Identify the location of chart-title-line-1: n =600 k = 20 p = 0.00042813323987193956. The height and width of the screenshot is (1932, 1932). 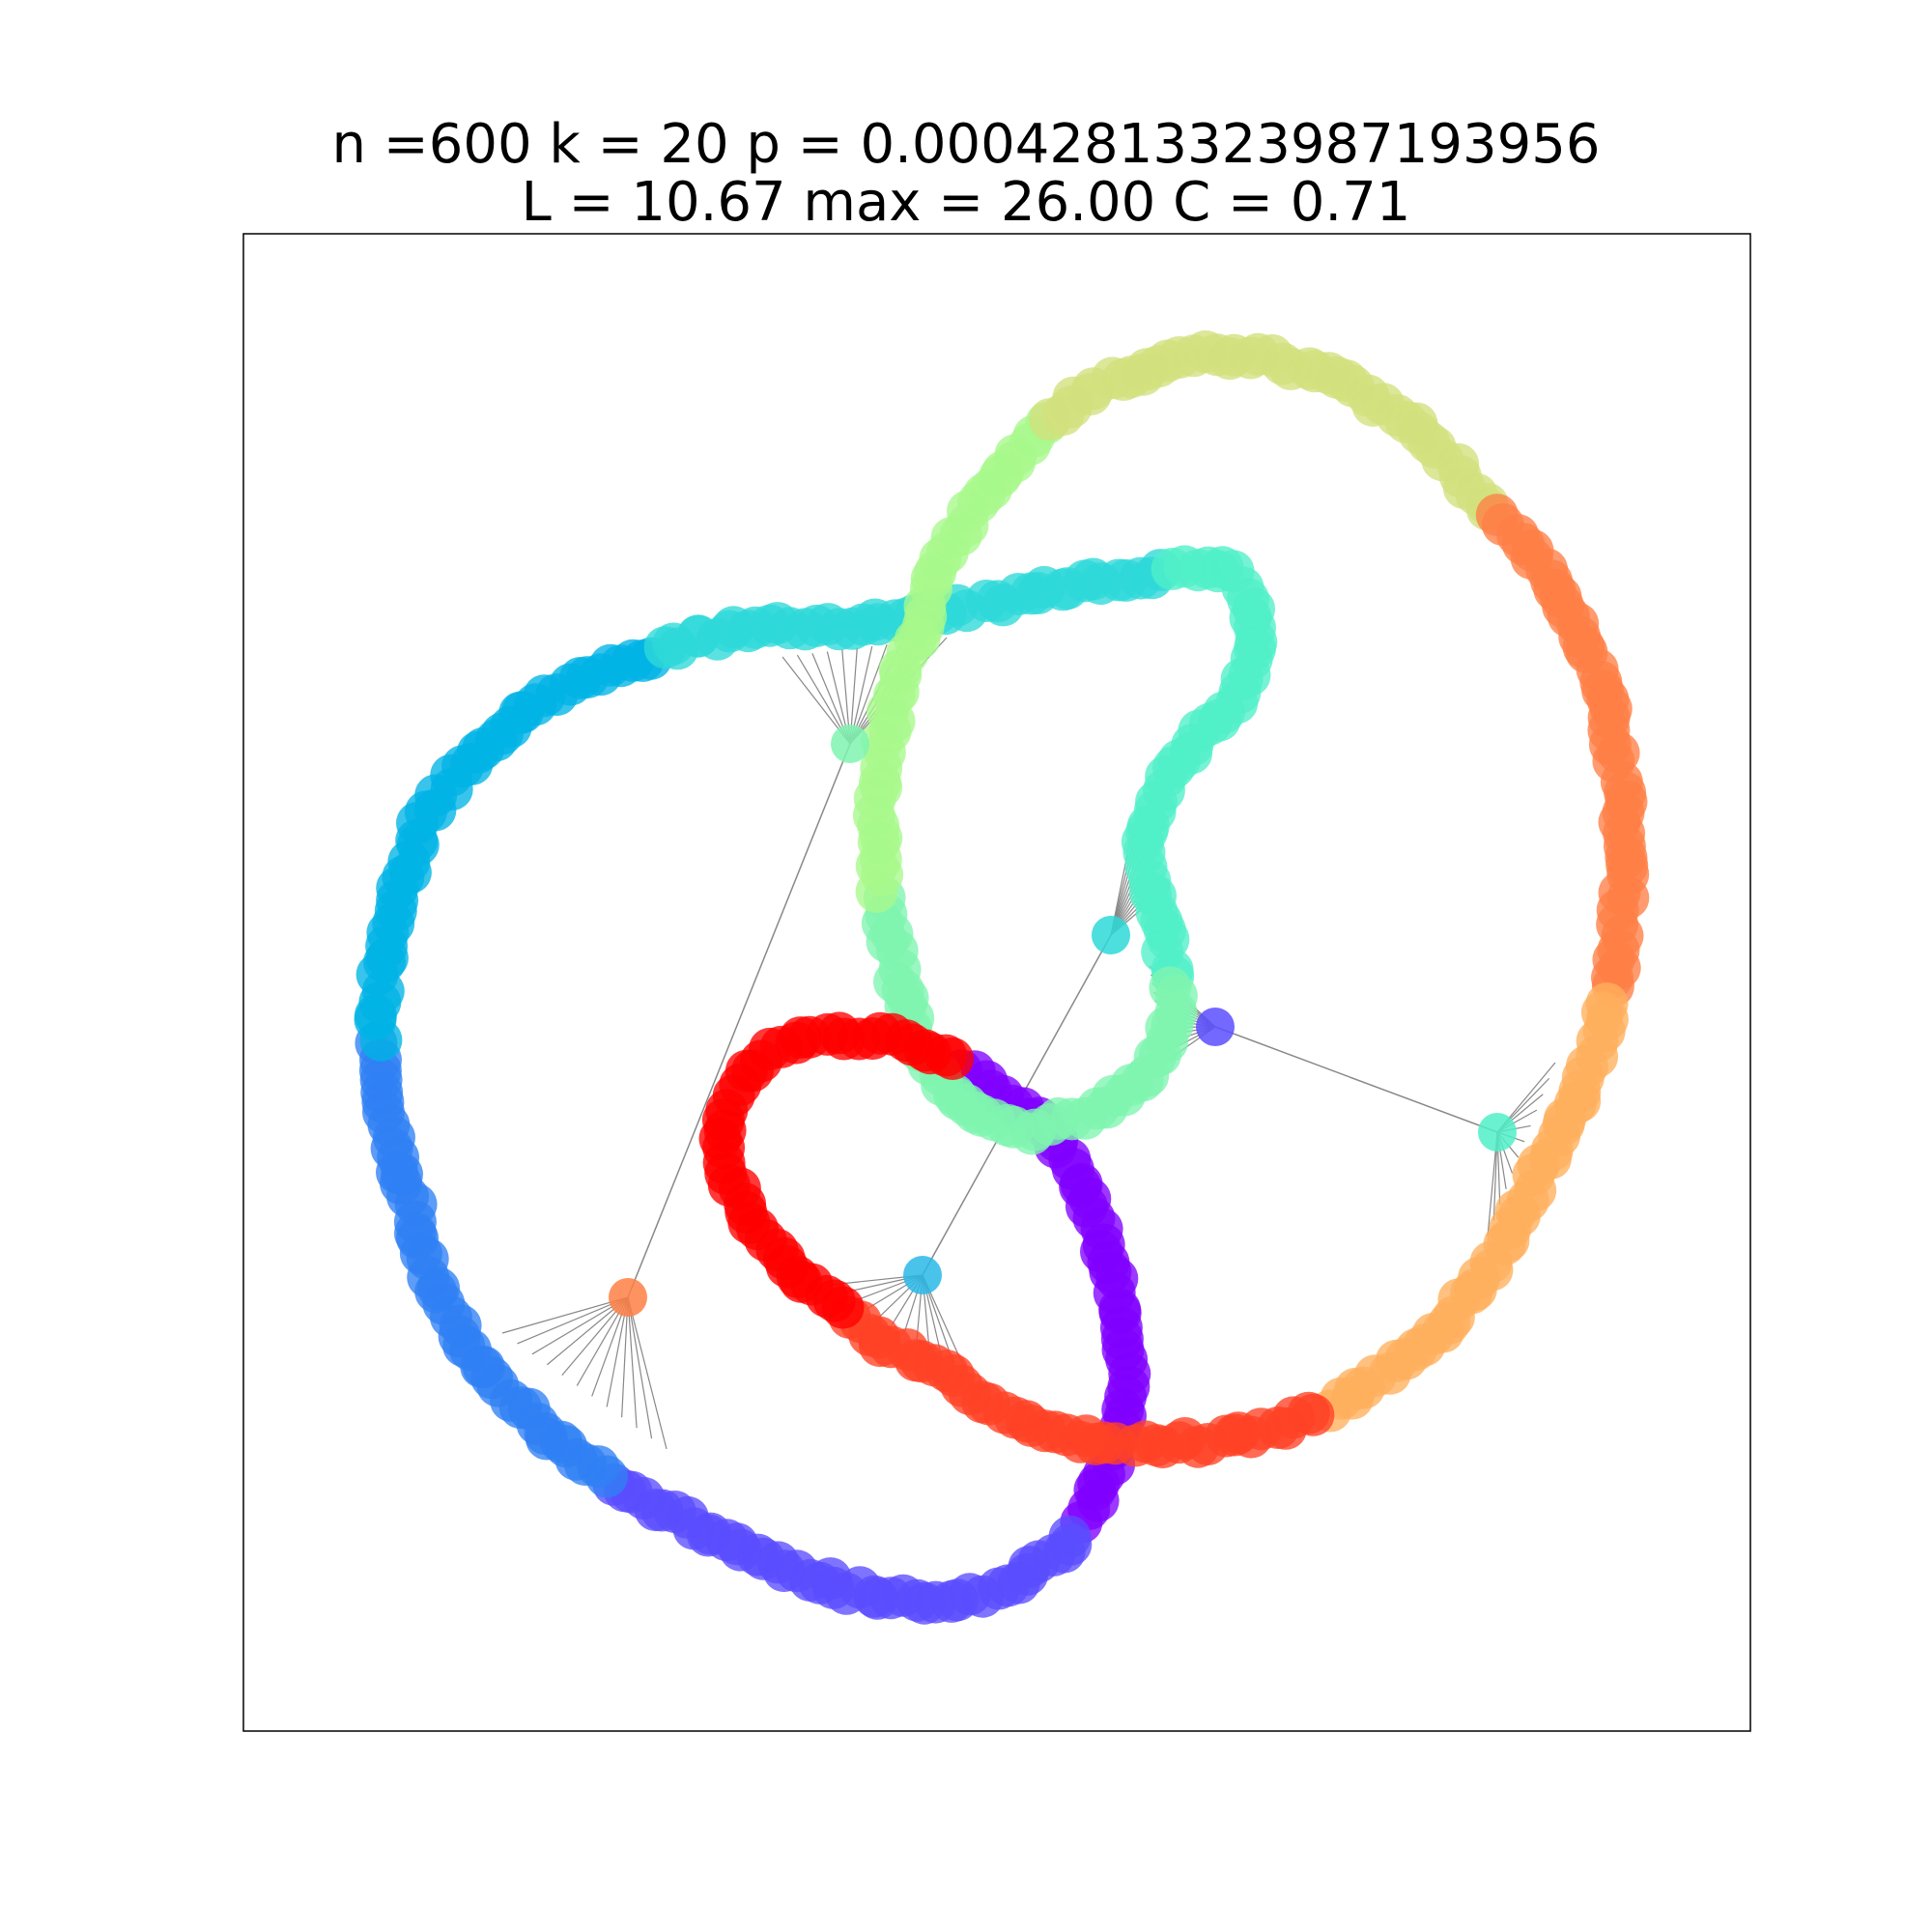
(966, 144).